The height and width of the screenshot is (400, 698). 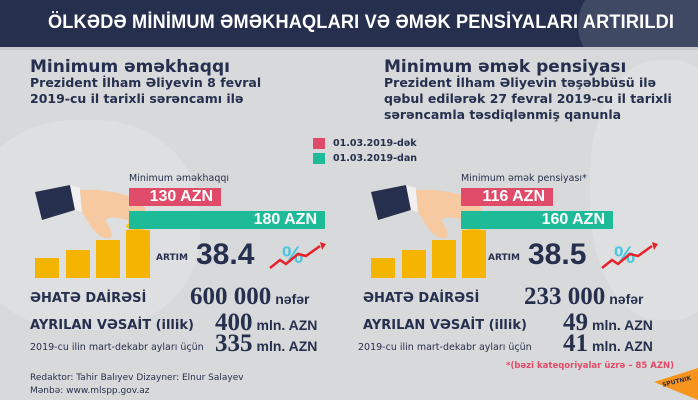 What do you see at coordinates (179, 178) in the screenshot?
I see `left-bar-label: Minimum əməkhaqqı` at bounding box center [179, 178].